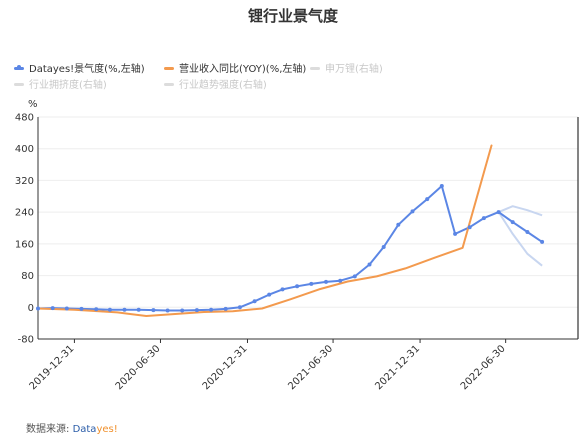  What do you see at coordinates (397, 367) in the screenshot?
I see `x-tick-label: 2021-12-31` at bounding box center [397, 367].